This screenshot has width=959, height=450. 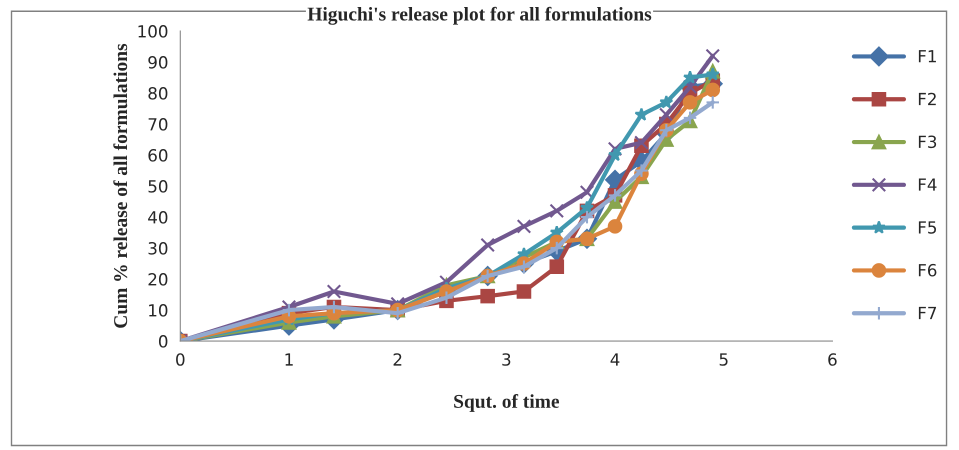 I want to click on y-tick-label: 0, so click(x=163, y=341).